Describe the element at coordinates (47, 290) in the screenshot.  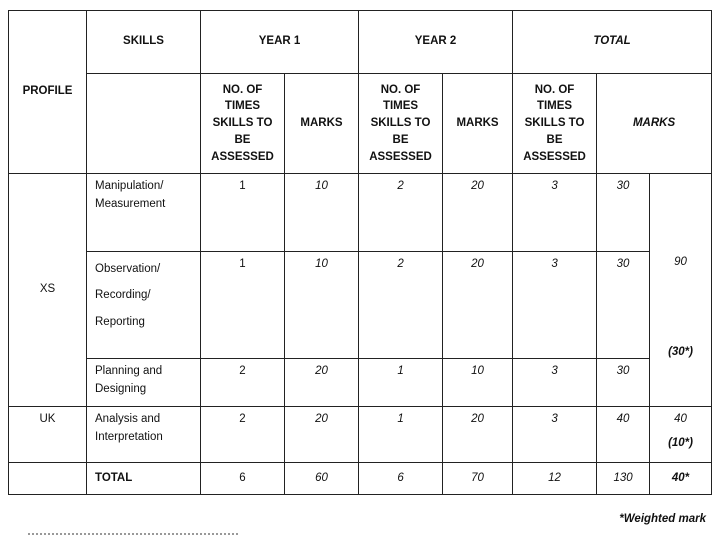
I see `profile-xs: XS` at that location.